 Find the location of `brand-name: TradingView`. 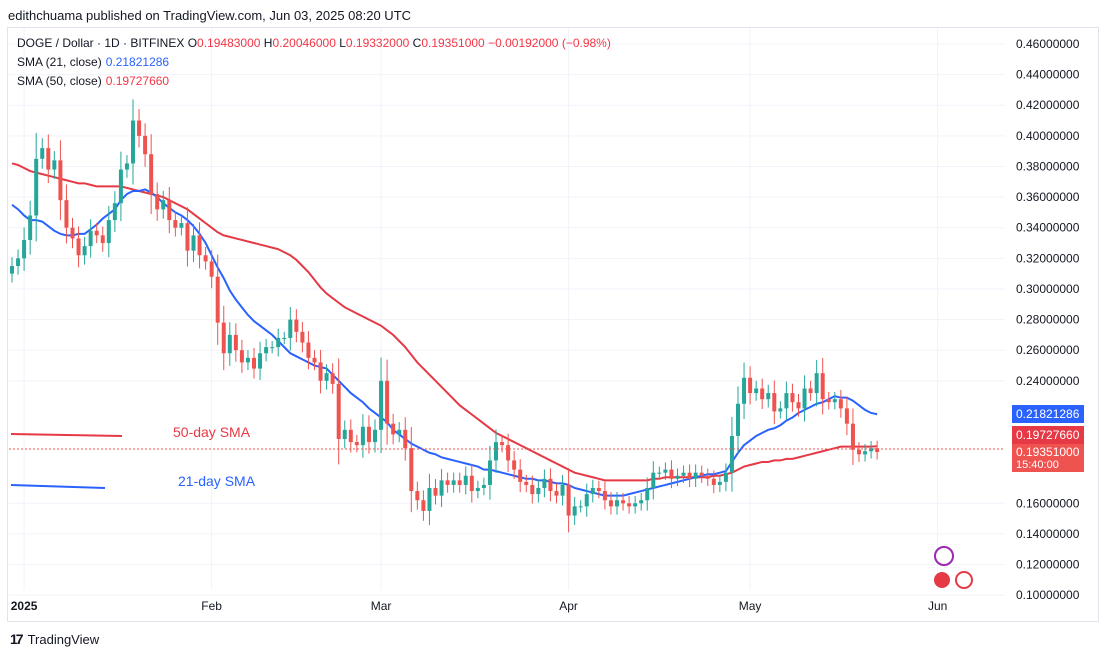

brand-name: TradingView is located at coordinates (63, 639).